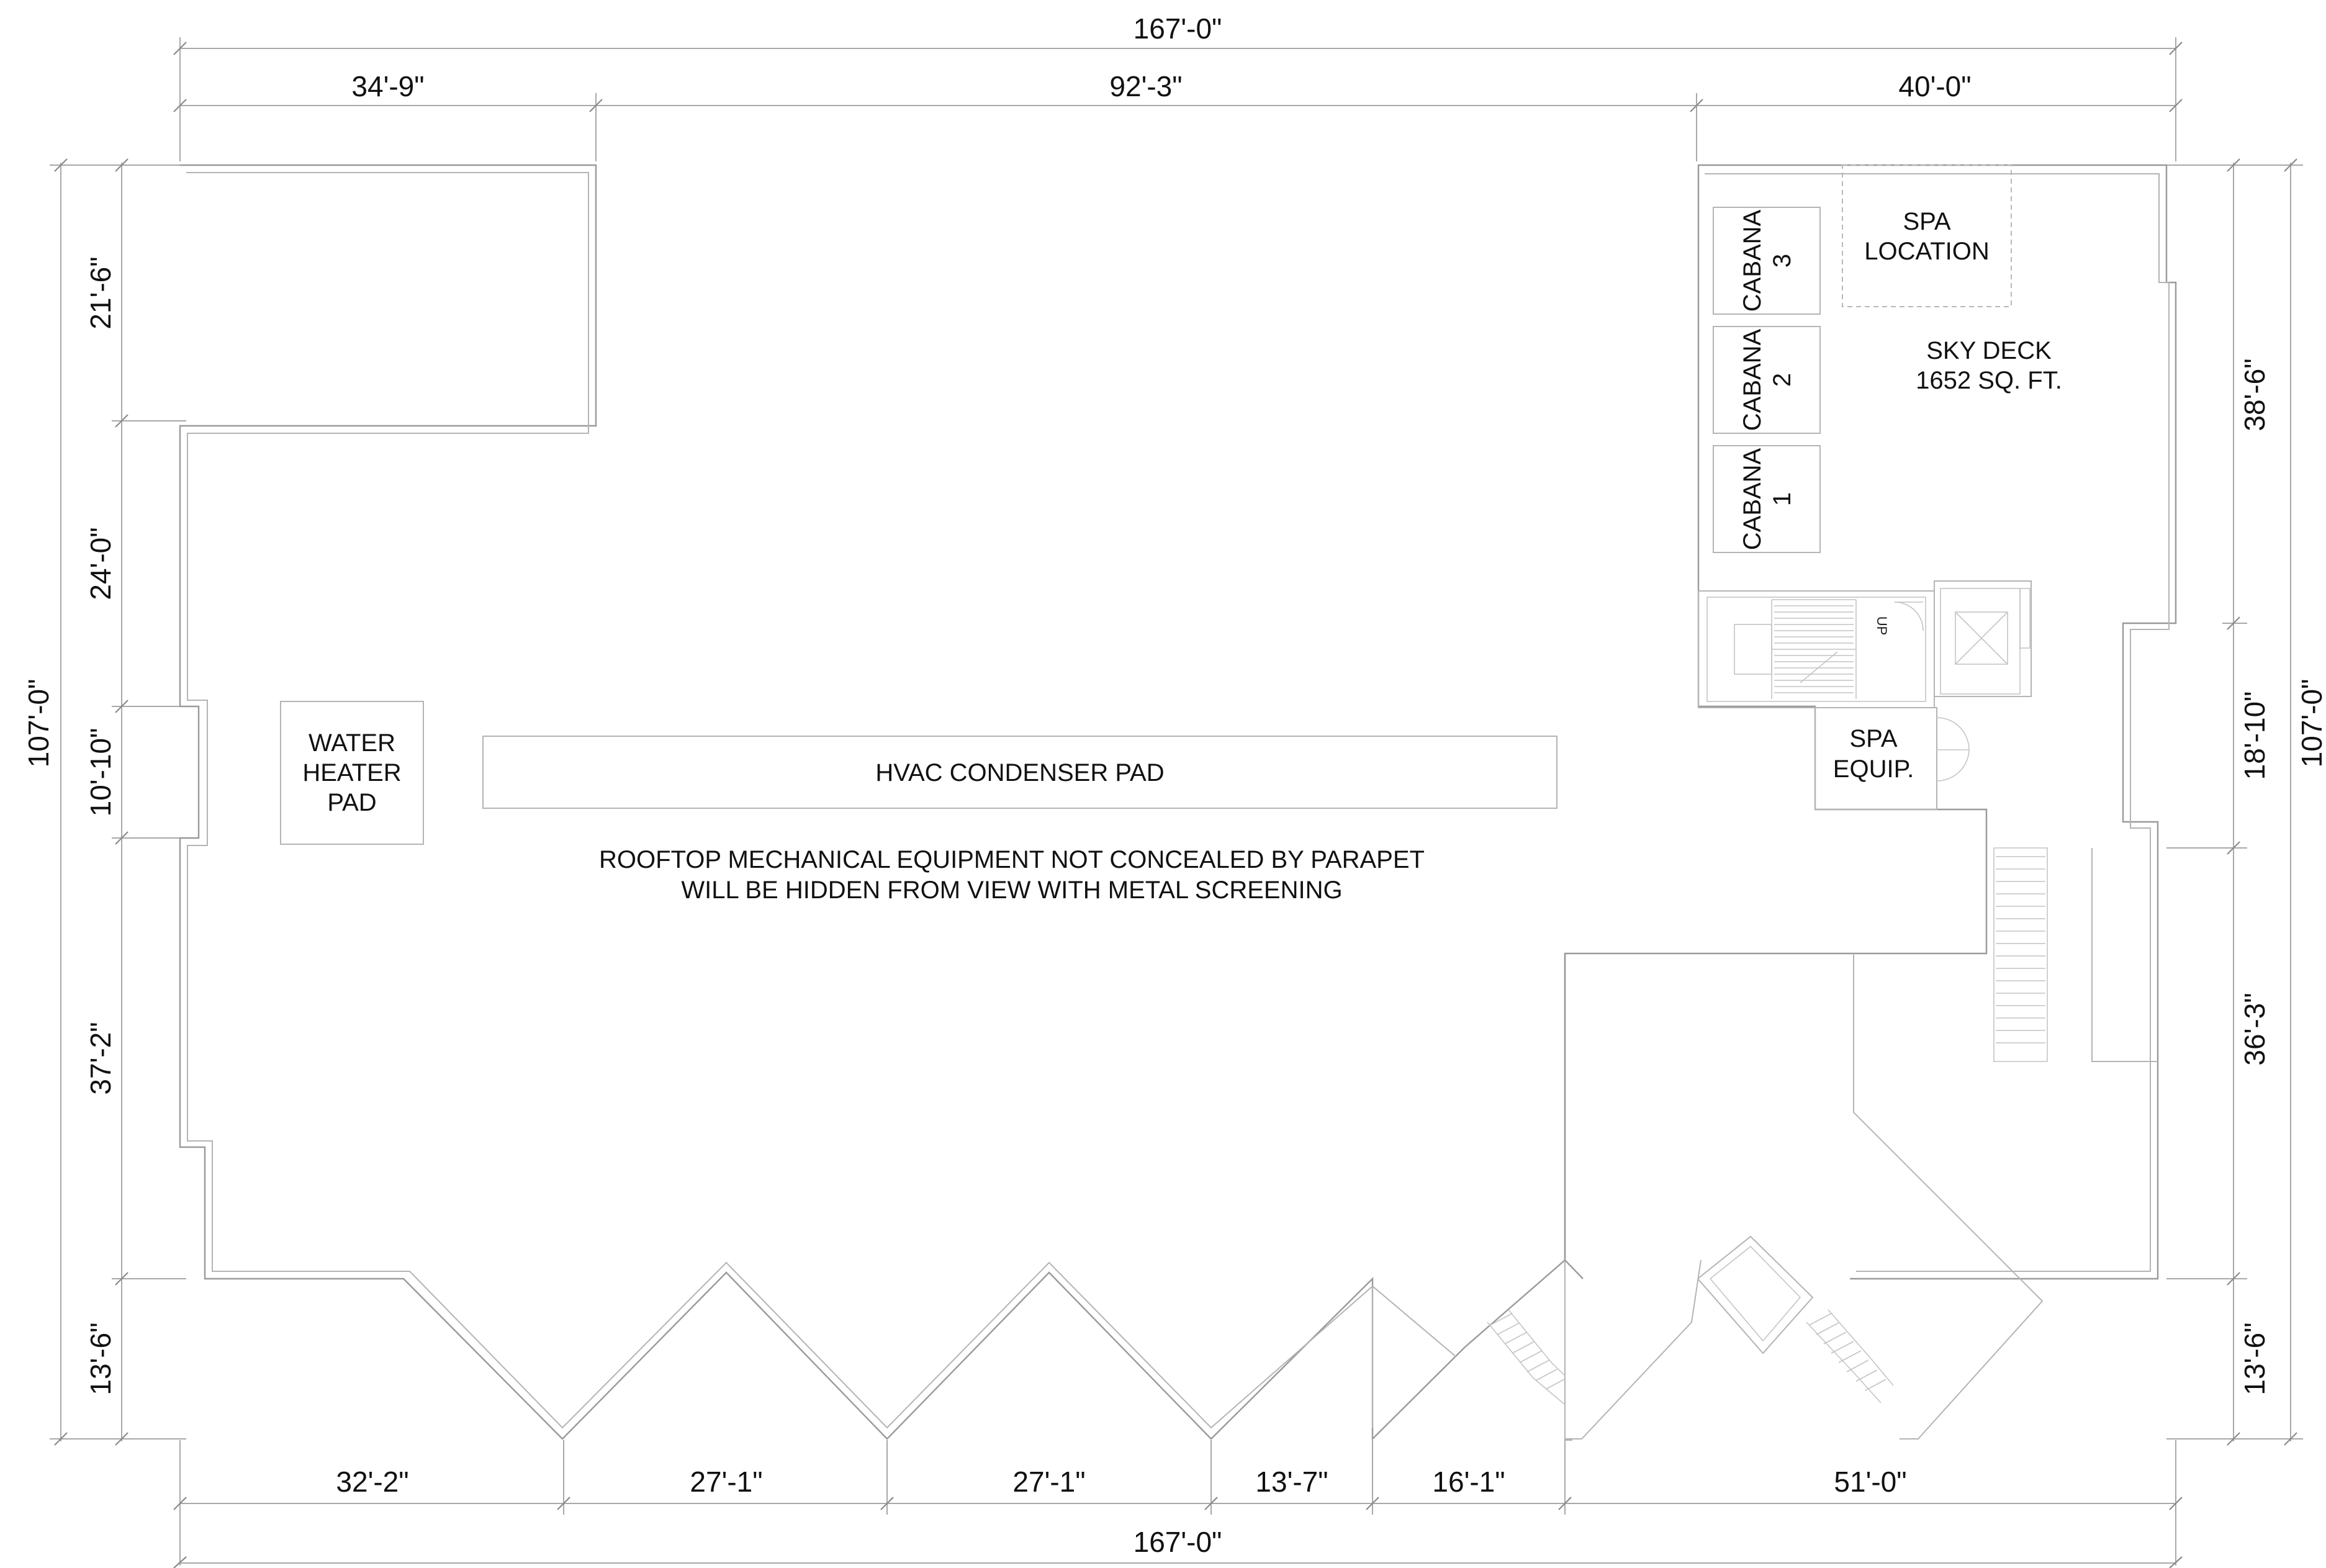  Describe the element at coordinates (100, 563) in the screenshot. I see `left-segment-dimension: 24'-0"` at that location.